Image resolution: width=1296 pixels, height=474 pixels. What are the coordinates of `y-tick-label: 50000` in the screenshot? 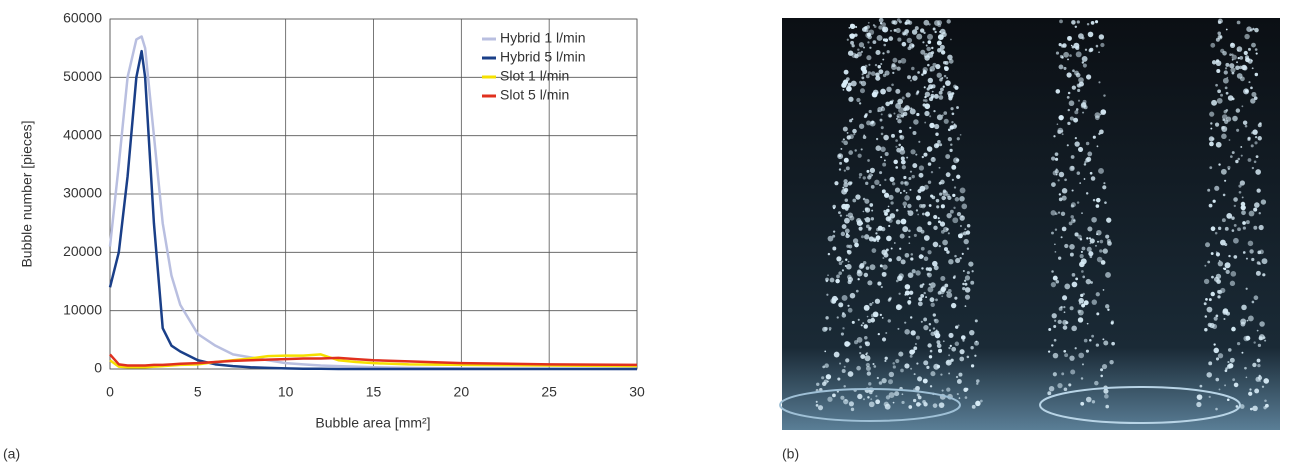 It's located at (82, 76).